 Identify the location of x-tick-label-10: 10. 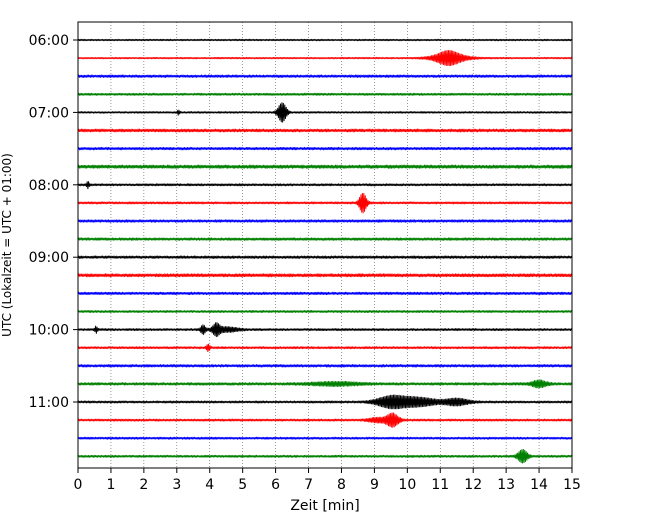
(407, 485).